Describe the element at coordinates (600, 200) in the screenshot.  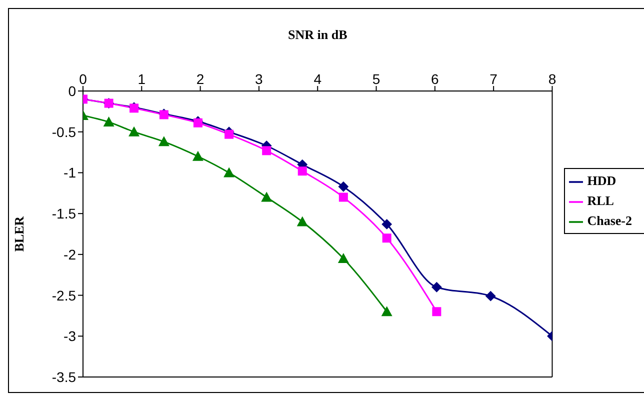
I see `legend-label: RLL` at that location.